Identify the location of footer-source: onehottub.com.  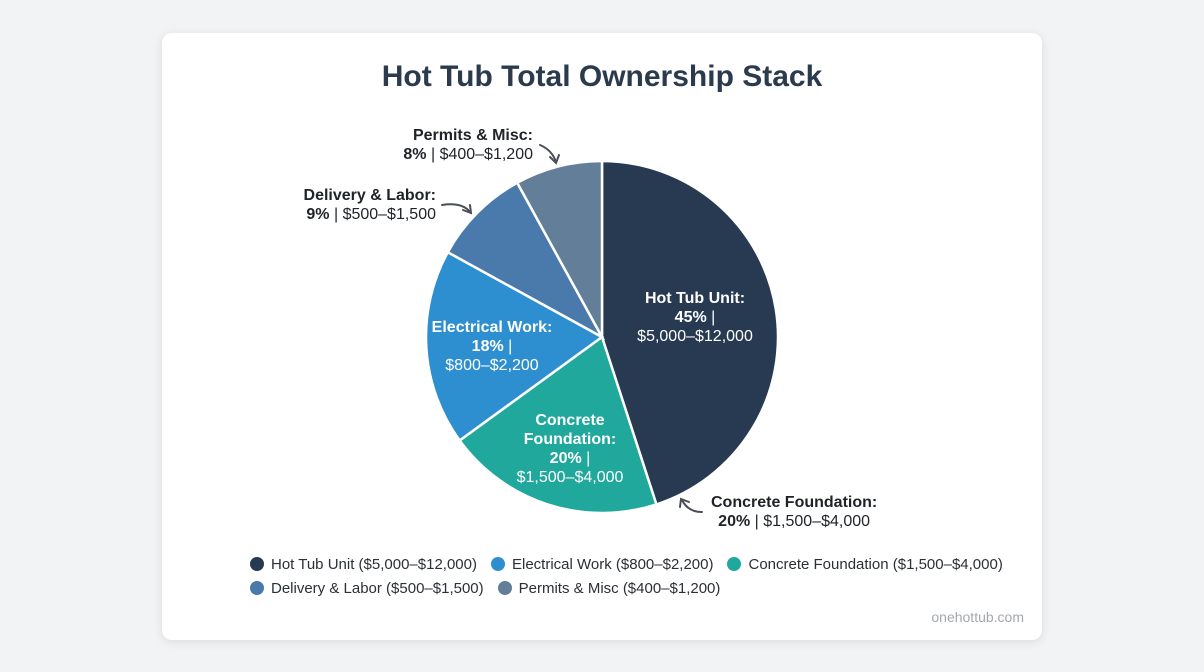
(977, 617).